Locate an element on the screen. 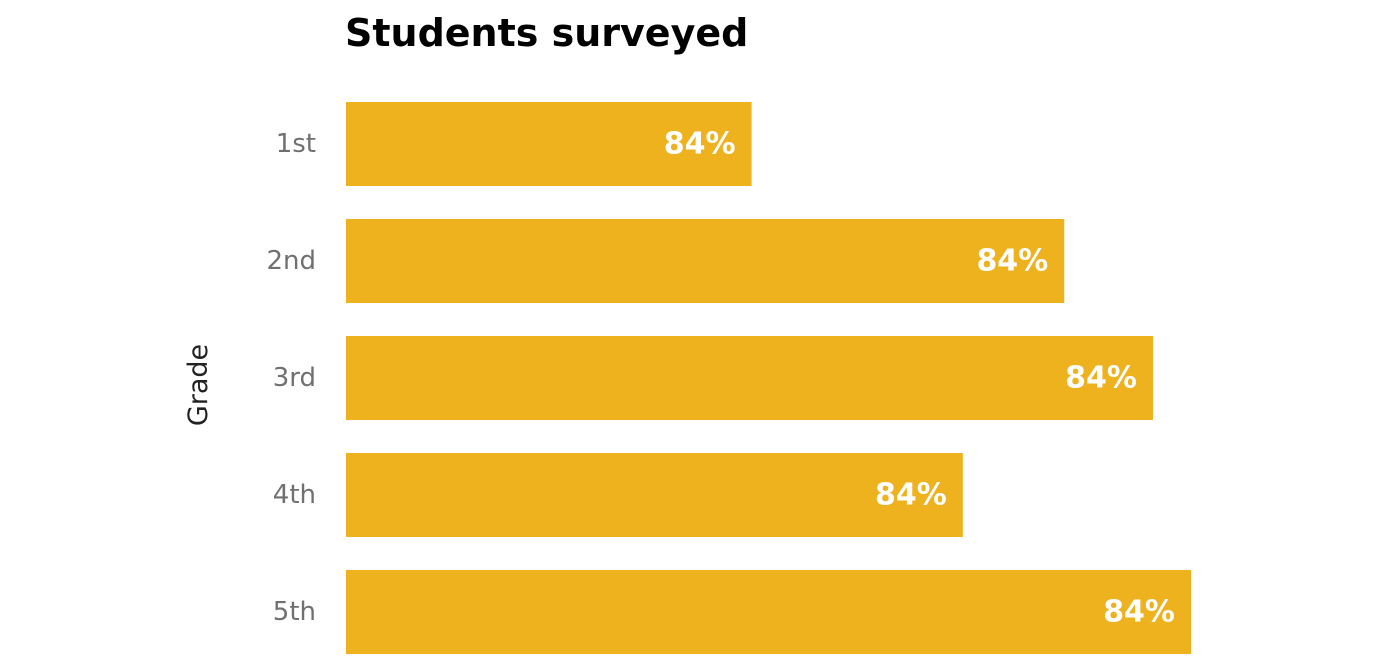 The width and height of the screenshot is (1400, 656). chart-title: Students surveyed is located at coordinates (546, 33).